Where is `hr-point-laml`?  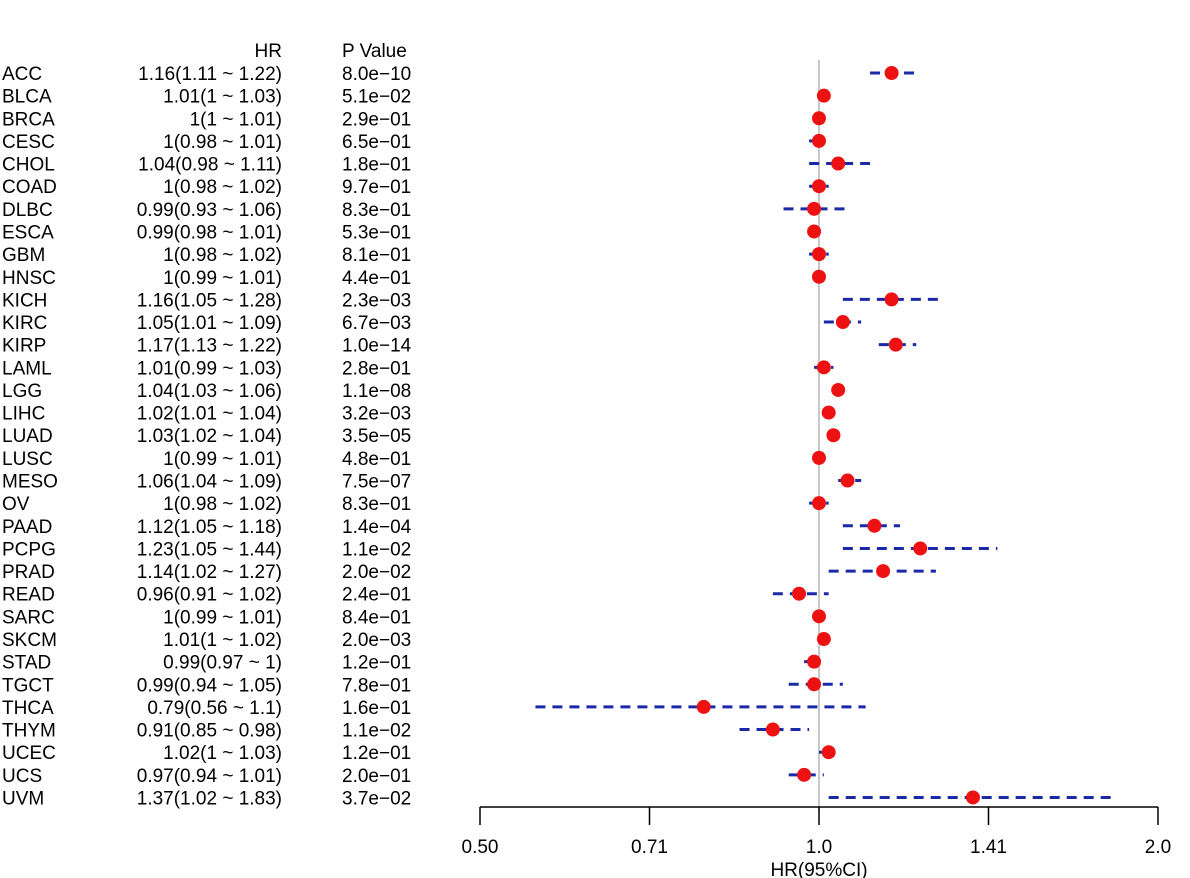 hr-point-laml is located at coordinates (823, 367).